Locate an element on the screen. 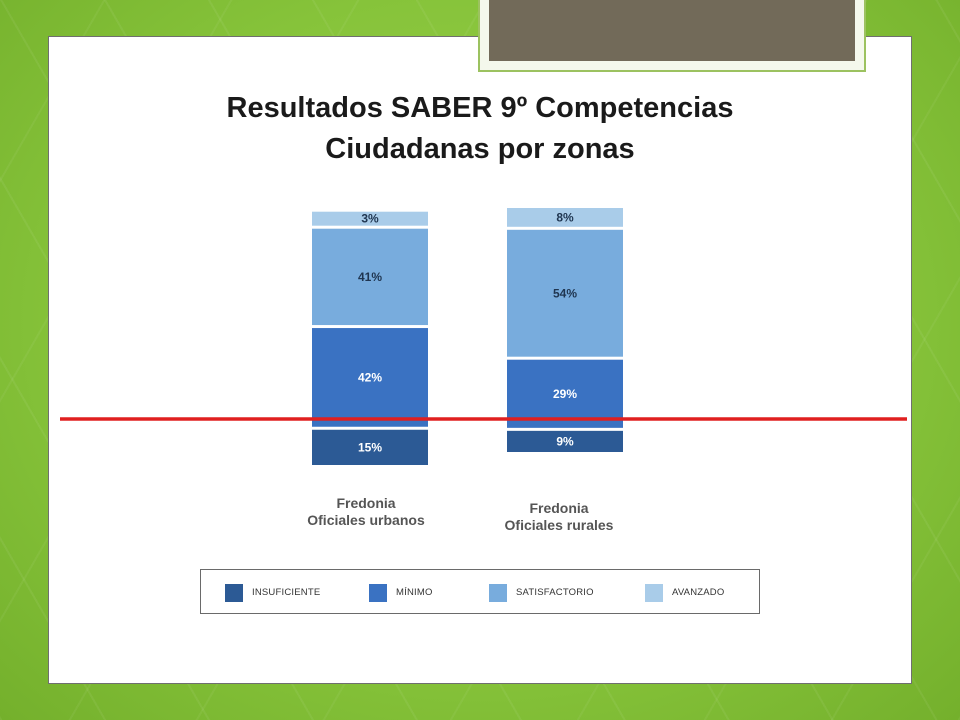 This screenshot has width=960, height=720. legend-swatch-satisfactorio is located at coordinates (498, 593).